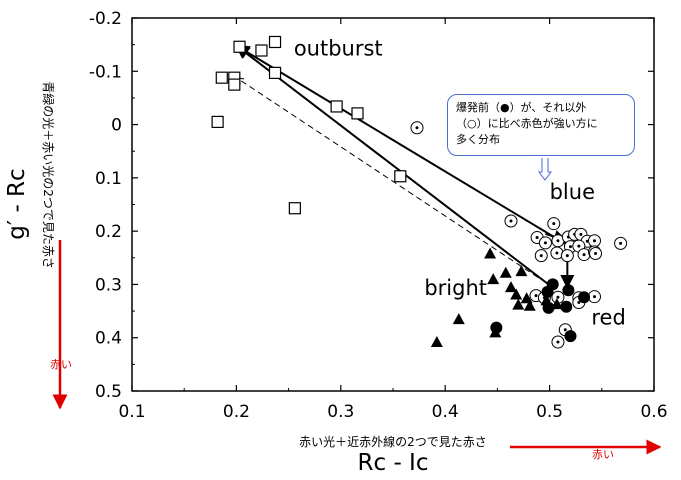 This screenshot has height=480, width=681. I want to click on y-tick-label: 0.3, so click(108, 285).